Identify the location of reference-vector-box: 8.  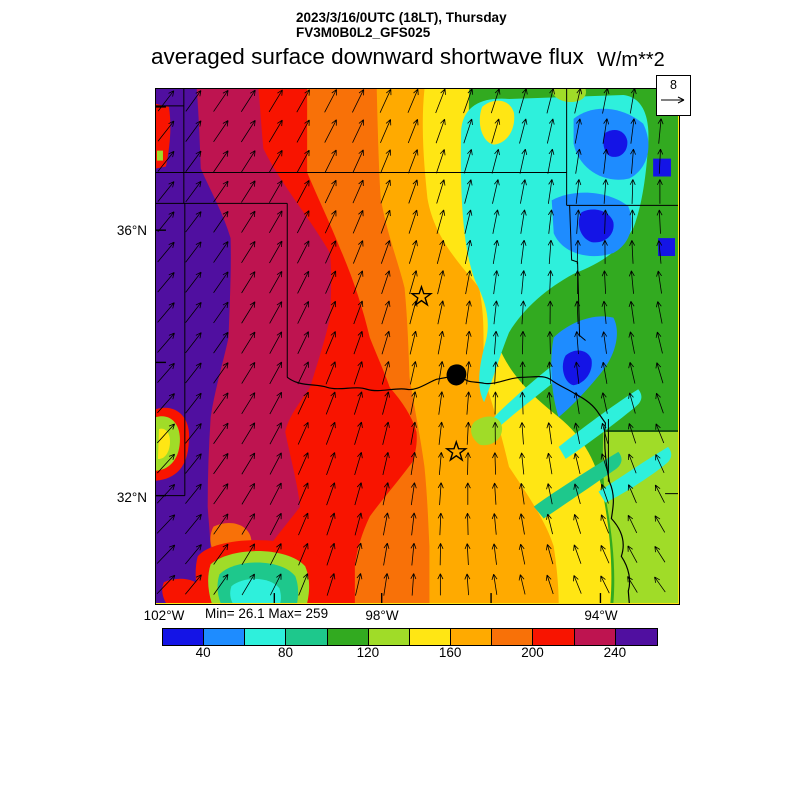
(673, 95).